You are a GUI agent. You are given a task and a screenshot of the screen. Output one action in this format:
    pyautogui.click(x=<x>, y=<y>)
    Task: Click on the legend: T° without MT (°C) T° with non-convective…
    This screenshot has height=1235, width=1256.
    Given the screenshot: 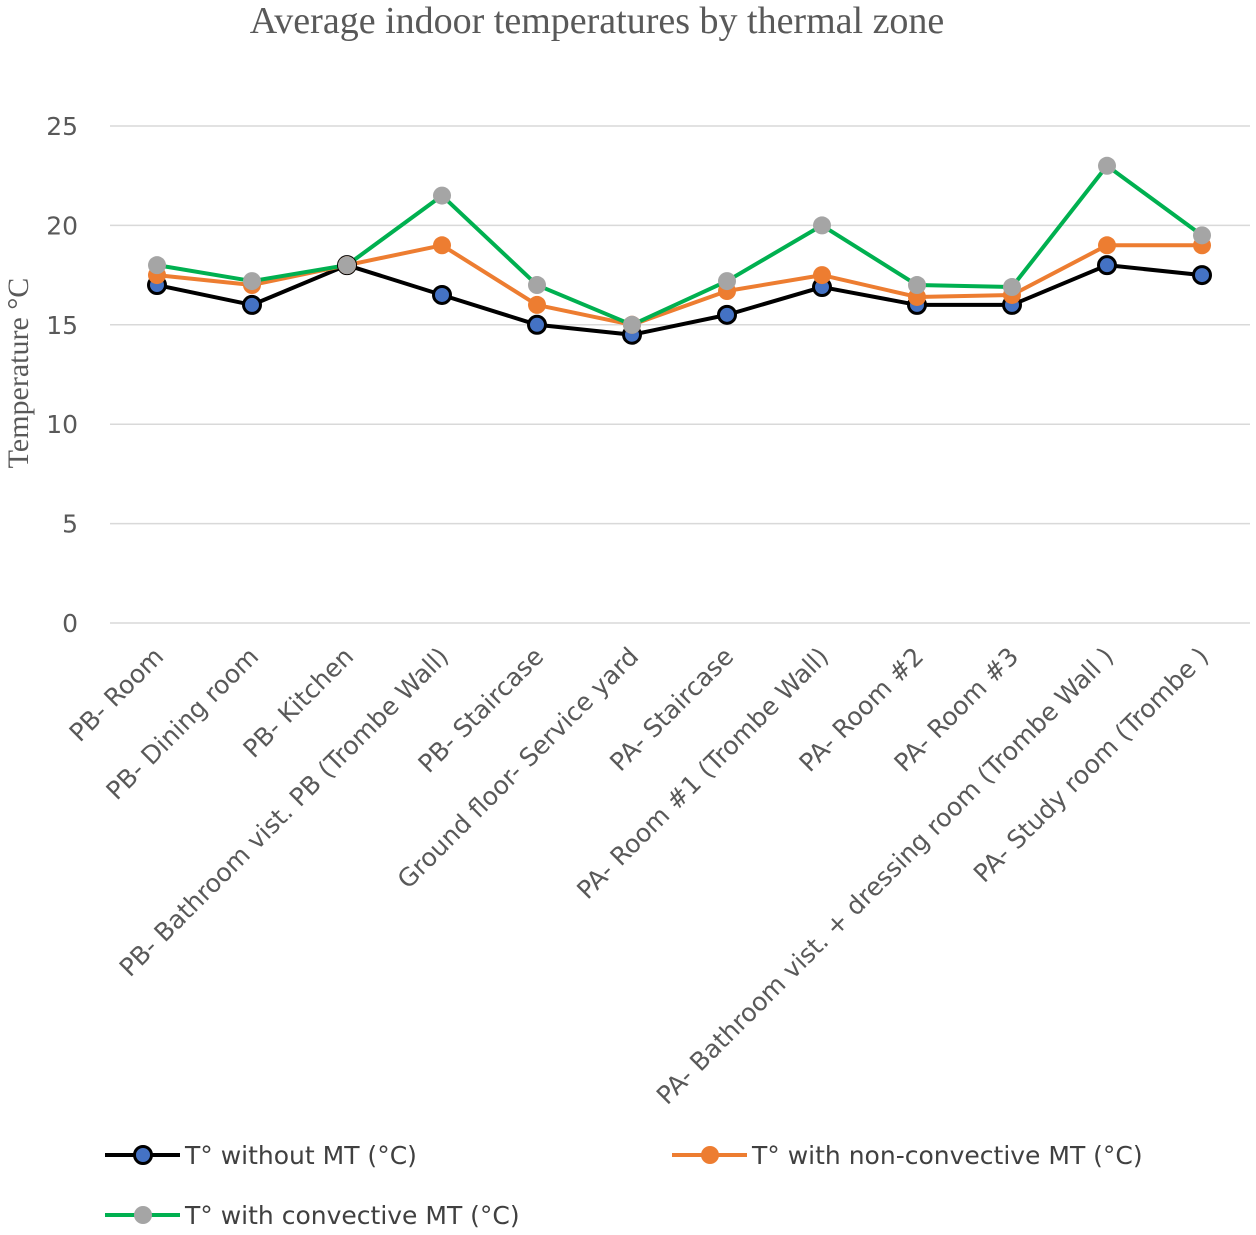 What is the action you would take?
    pyautogui.click(x=624, y=1185)
    